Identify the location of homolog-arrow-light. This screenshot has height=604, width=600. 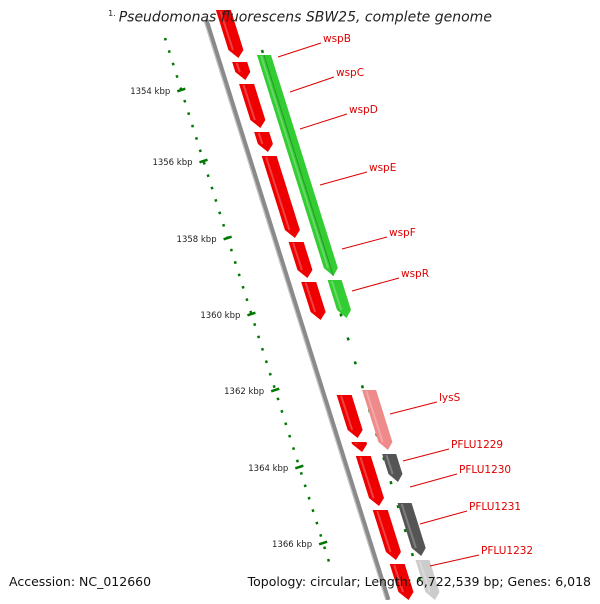
(377, 420).